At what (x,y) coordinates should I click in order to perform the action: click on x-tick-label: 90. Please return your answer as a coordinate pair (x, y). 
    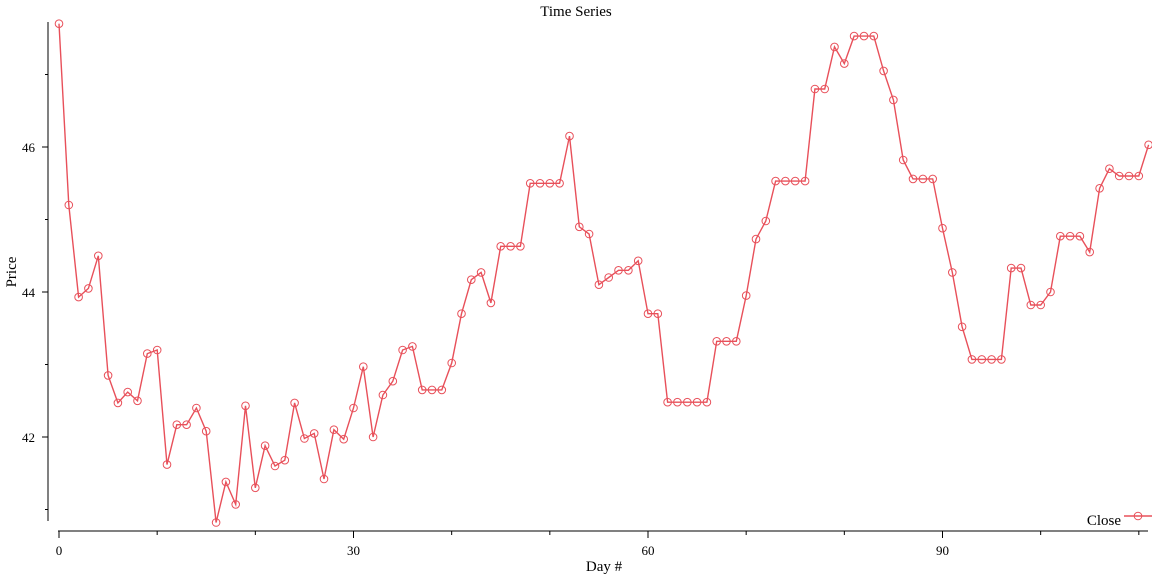
    Looking at the image, I should click on (942, 550).